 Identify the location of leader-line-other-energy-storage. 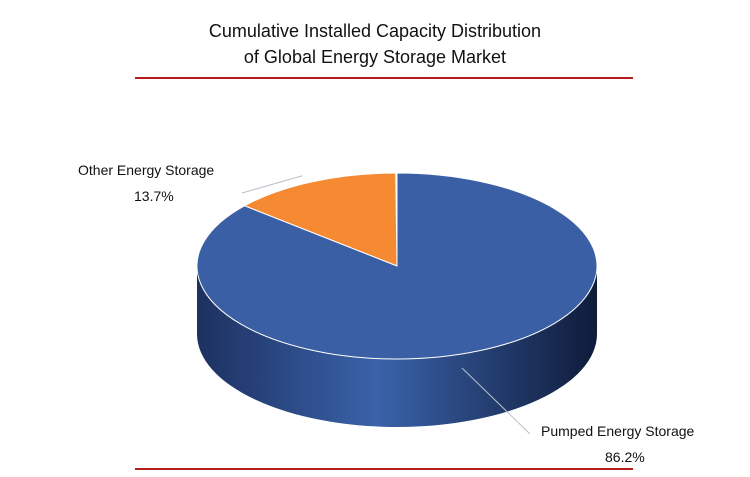
(272, 184).